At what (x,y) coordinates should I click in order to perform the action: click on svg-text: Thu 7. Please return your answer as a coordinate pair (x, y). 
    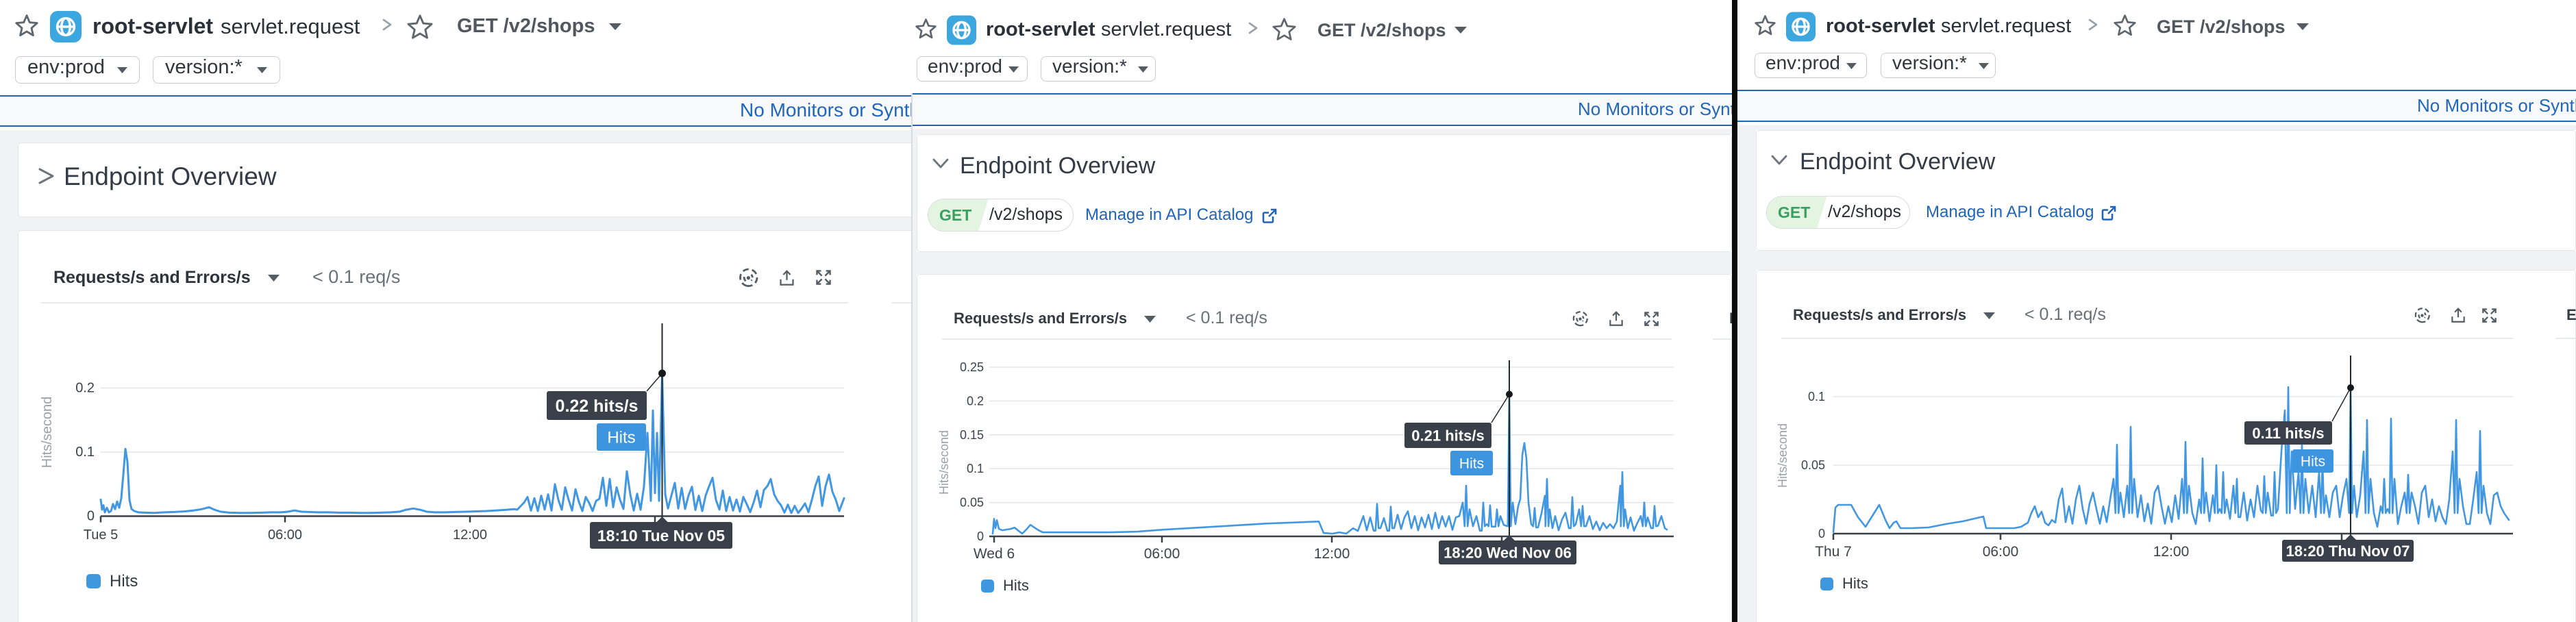
    Looking at the image, I should click on (1833, 552).